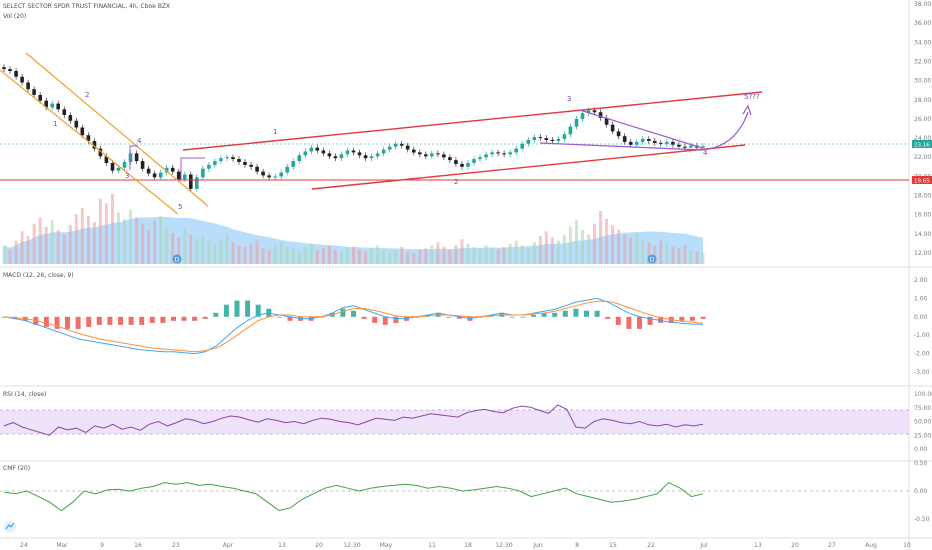 The width and height of the screenshot is (932, 550). What do you see at coordinates (613, 545) in the screenshot?
I see `time-tick: 15` at bounding box center [613, 545].